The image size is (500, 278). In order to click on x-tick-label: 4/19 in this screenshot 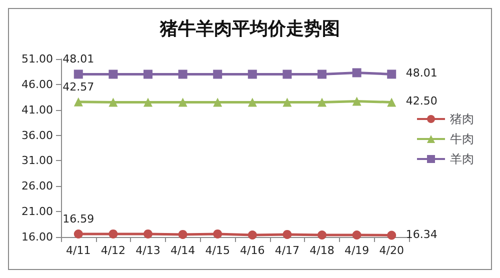, I will do `click(357, 250)`.